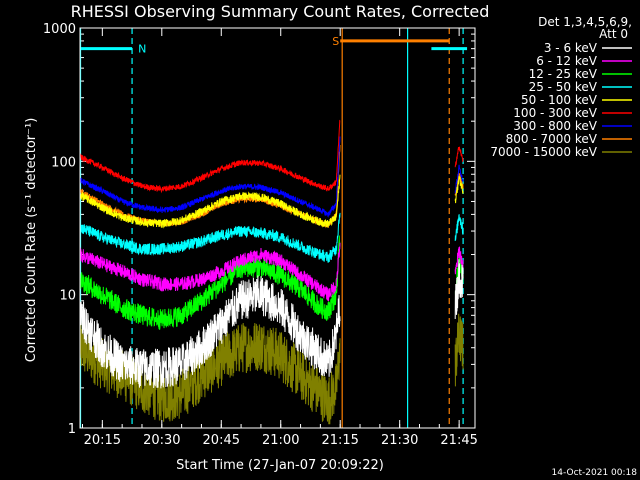  I want to click on legend-header-line2: Att 0, so click(613, 34).